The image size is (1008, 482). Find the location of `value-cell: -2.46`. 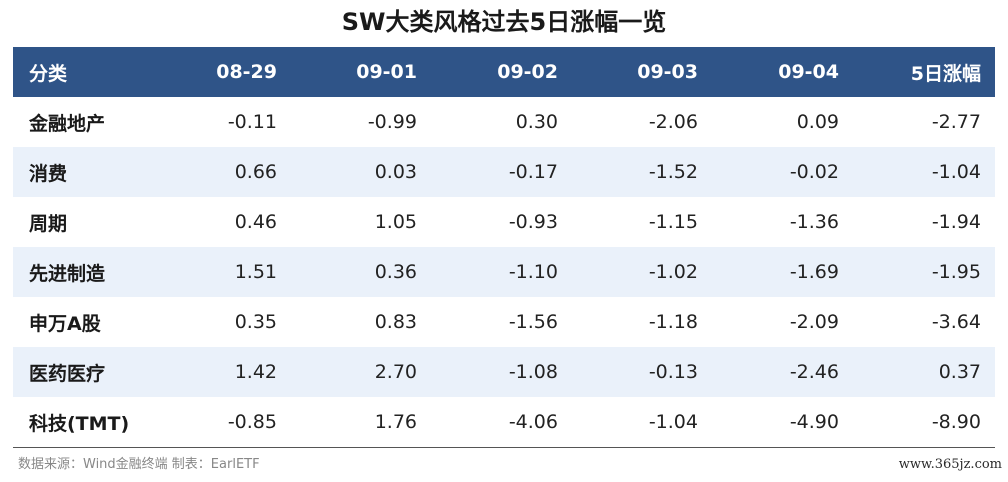

value-cell: -2.46 is located at coordinates (782, 372).